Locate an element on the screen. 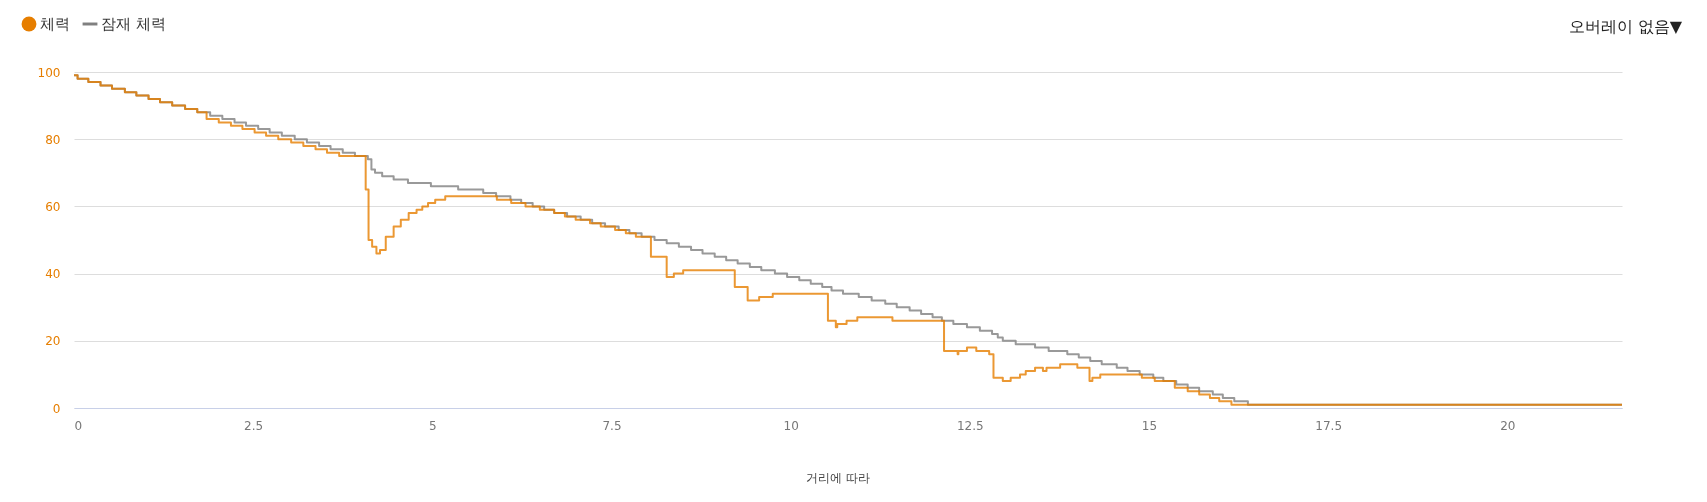 The image size is (1707, 502). legend-label: 체력 is located at coordinates (55, 24).